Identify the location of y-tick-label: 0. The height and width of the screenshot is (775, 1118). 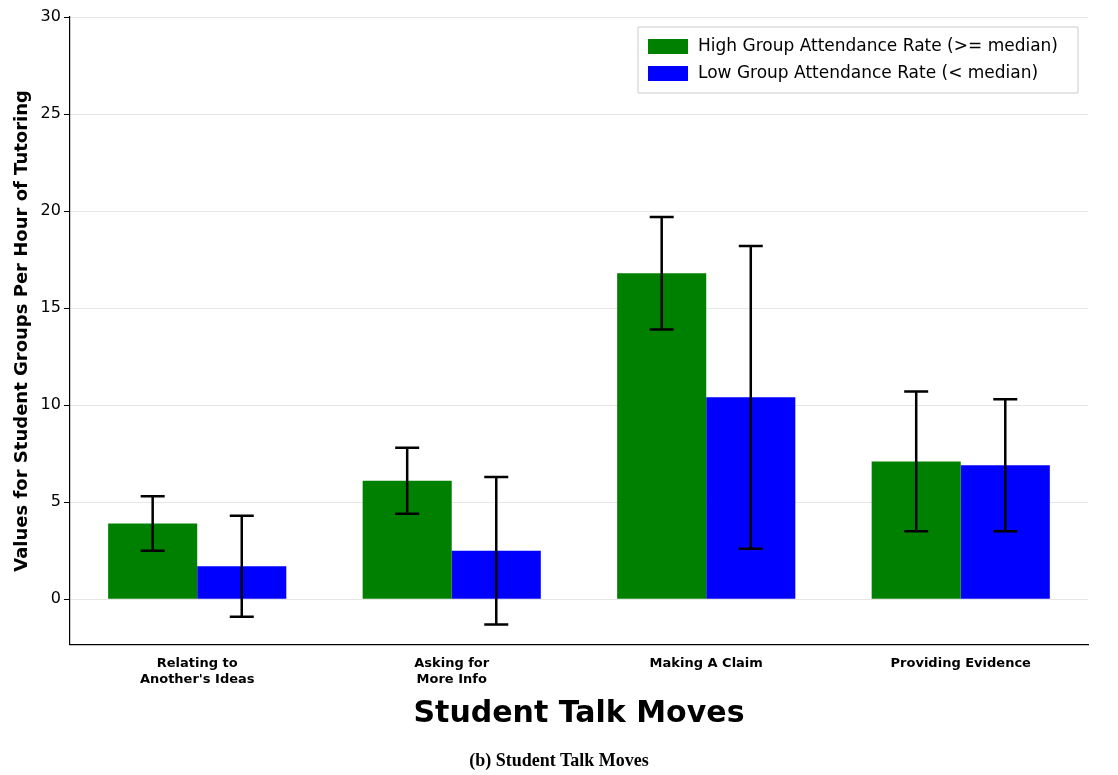
(55, 598).